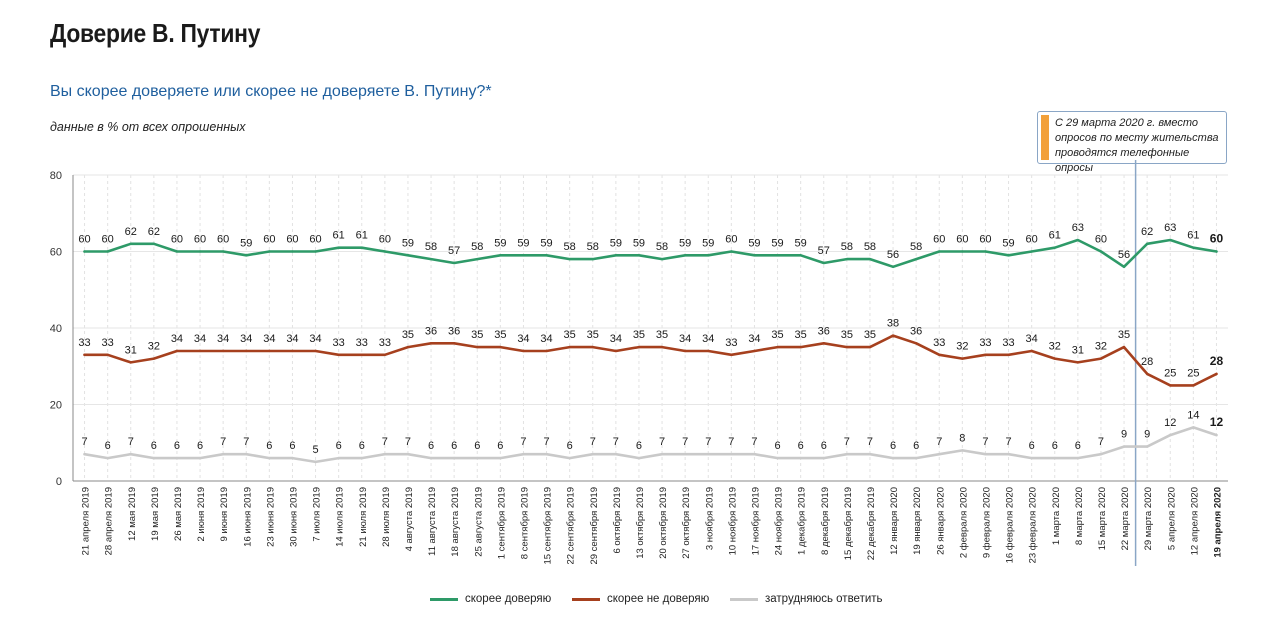 The width and height of the screenshot is (1280, 617). I want to click on data-label-trust: 61, so click(1055, 236).